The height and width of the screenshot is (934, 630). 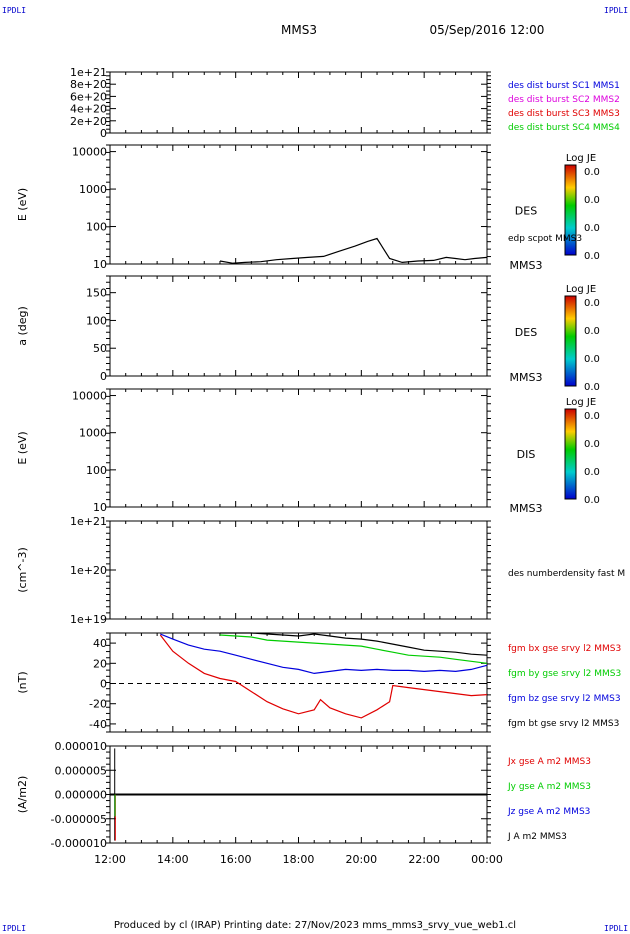 What do you see at coordinates (424, 859) in the screenshot?
I see `time-tick-label: 22:00` at bounding box center [424, 859].